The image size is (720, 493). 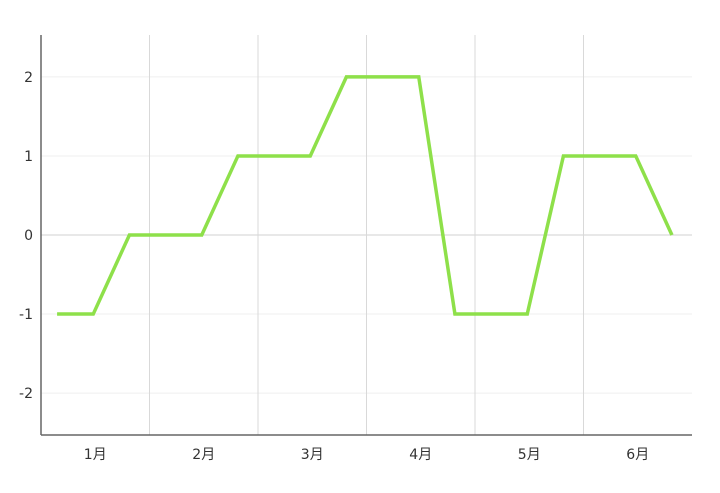 I want to click on y-tick-label: 2, so click(x=28, y=78).